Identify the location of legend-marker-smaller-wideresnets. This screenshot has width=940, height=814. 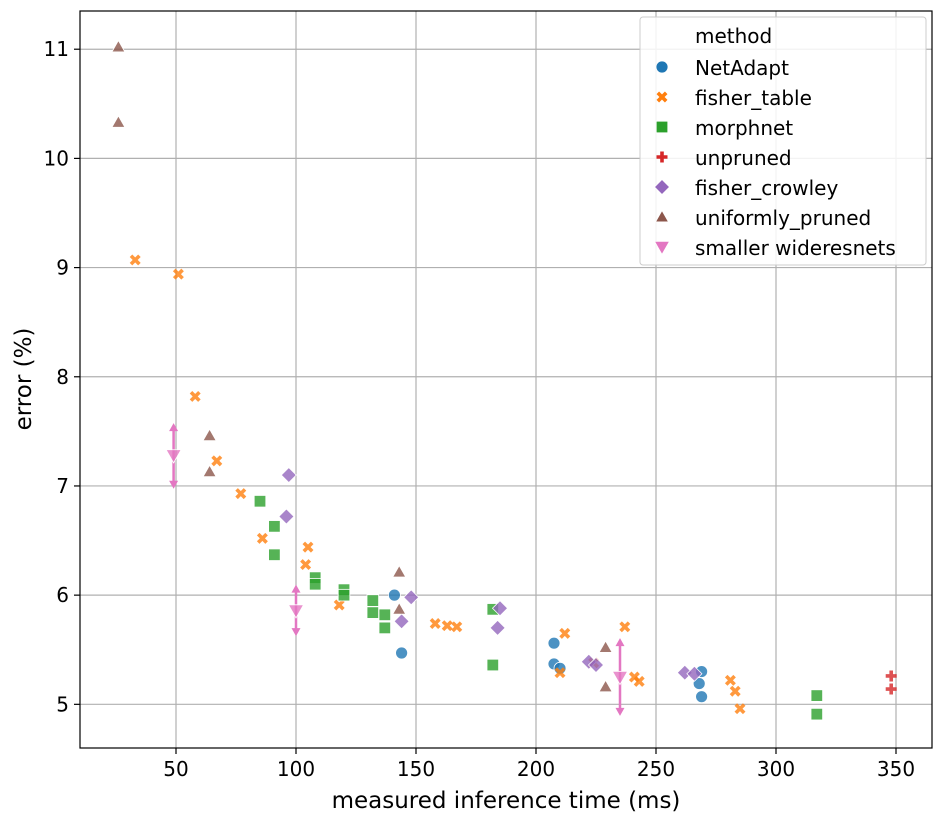
(662, 248).